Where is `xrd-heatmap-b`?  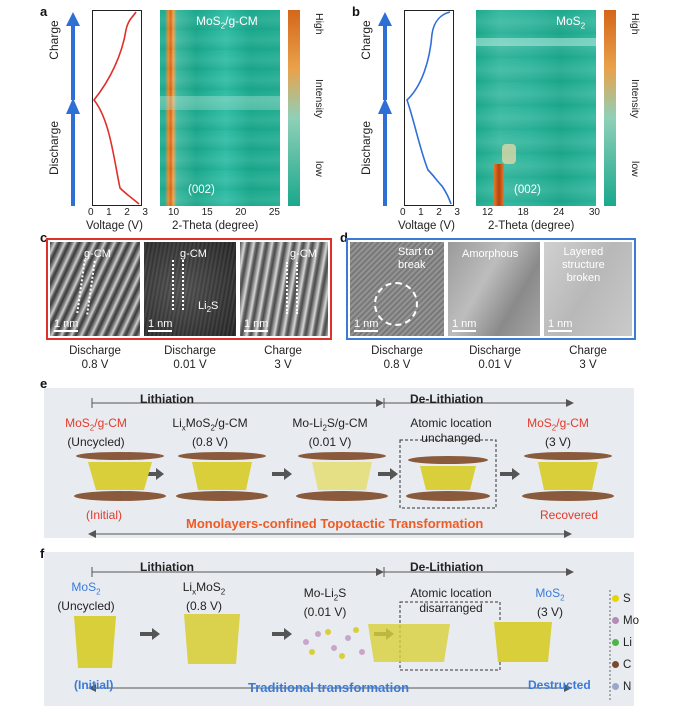
xrd-heatmap-b is located at coordinates (536, 108).